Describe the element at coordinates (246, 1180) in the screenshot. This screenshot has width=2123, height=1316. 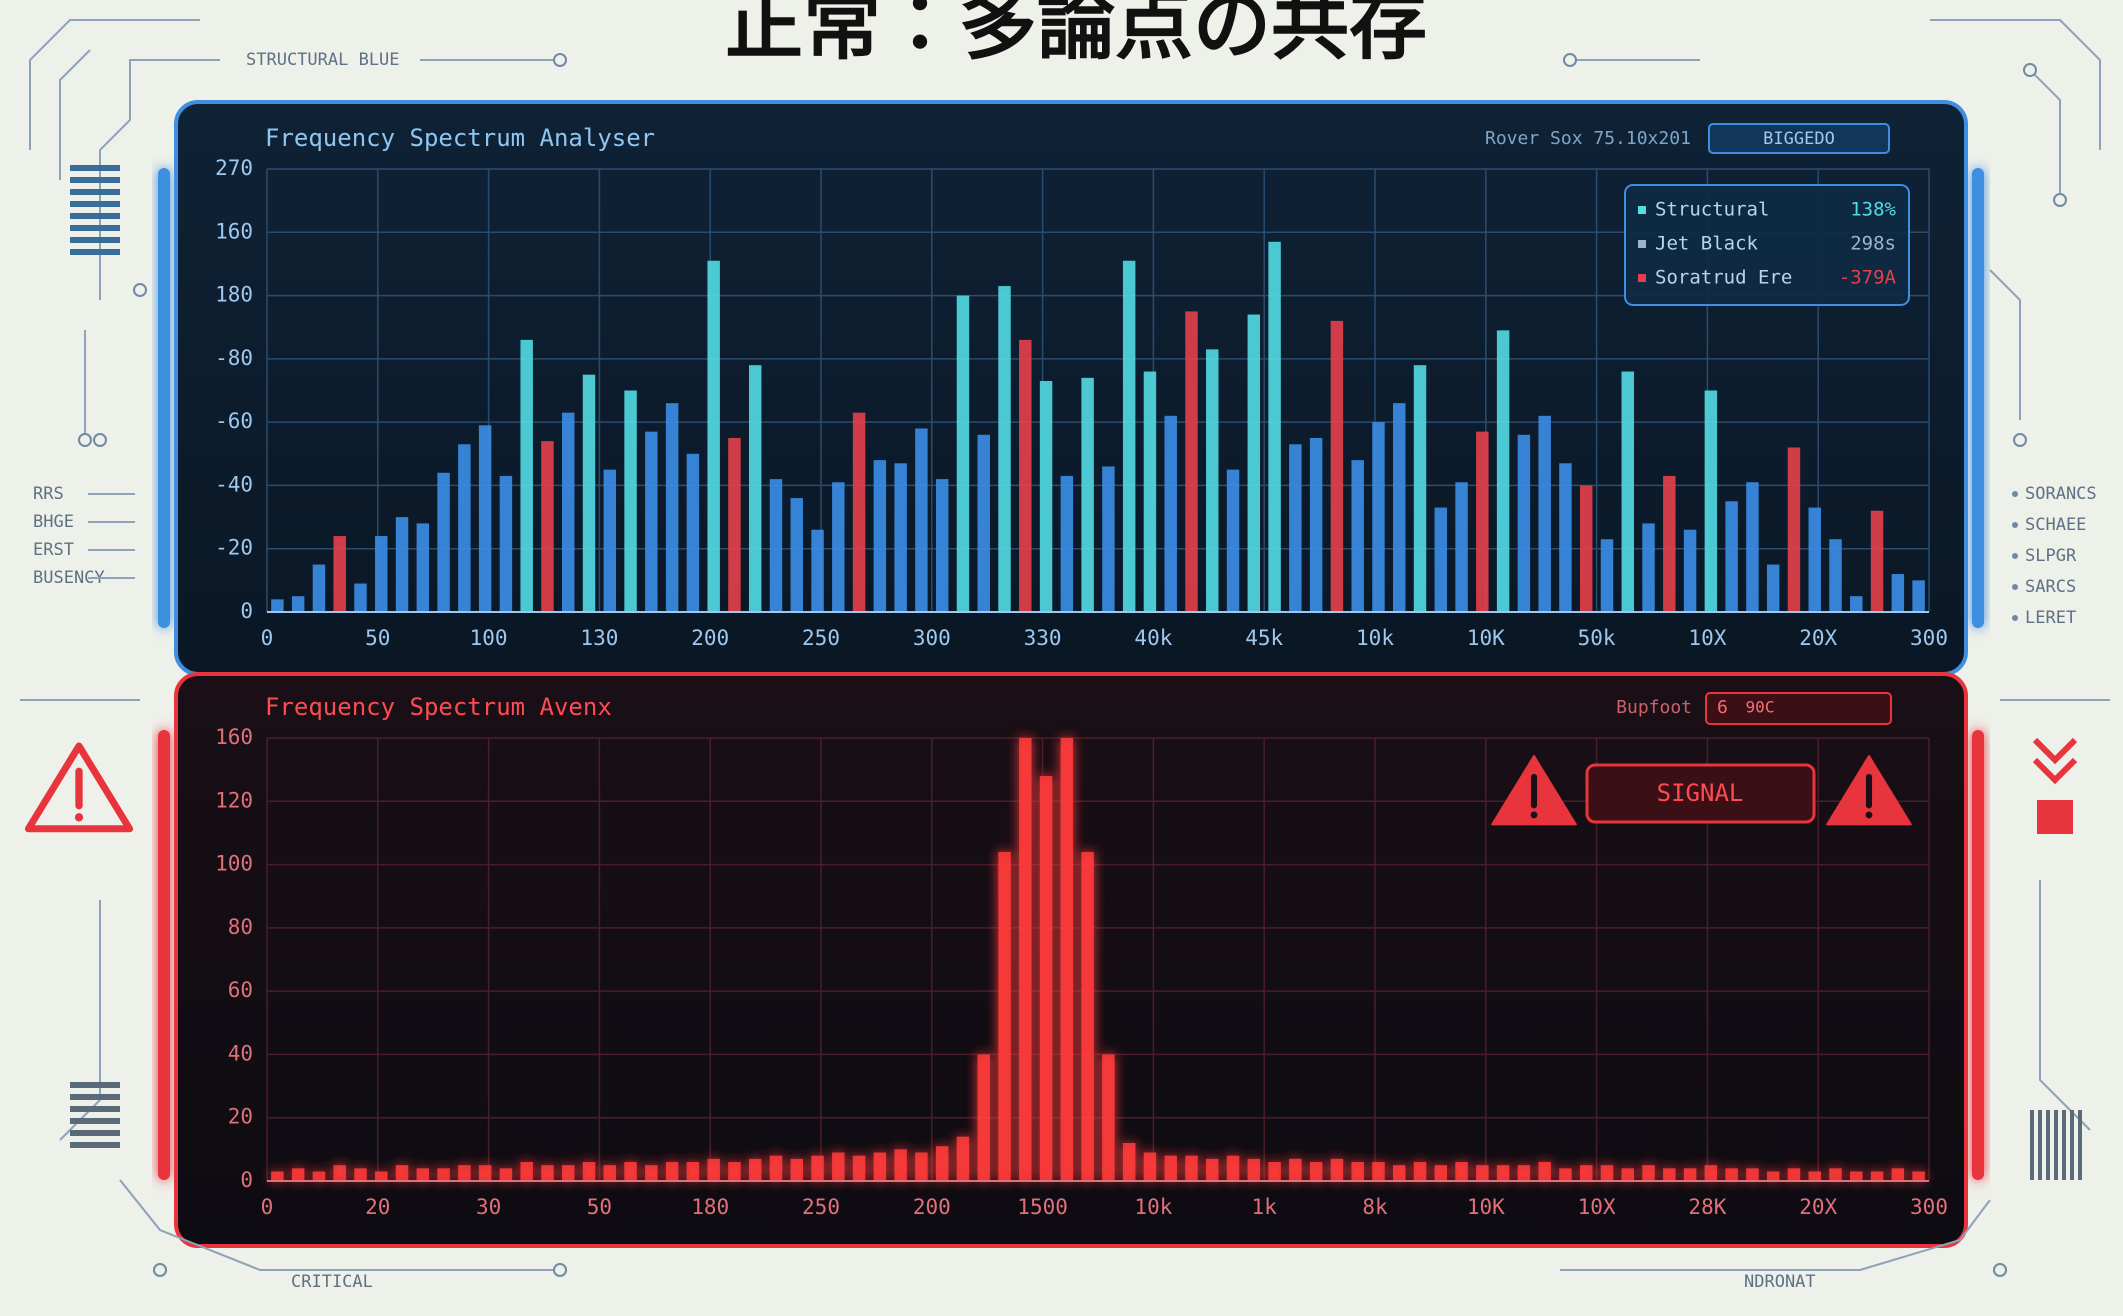
I see `y-tick-label: 0` at that location.